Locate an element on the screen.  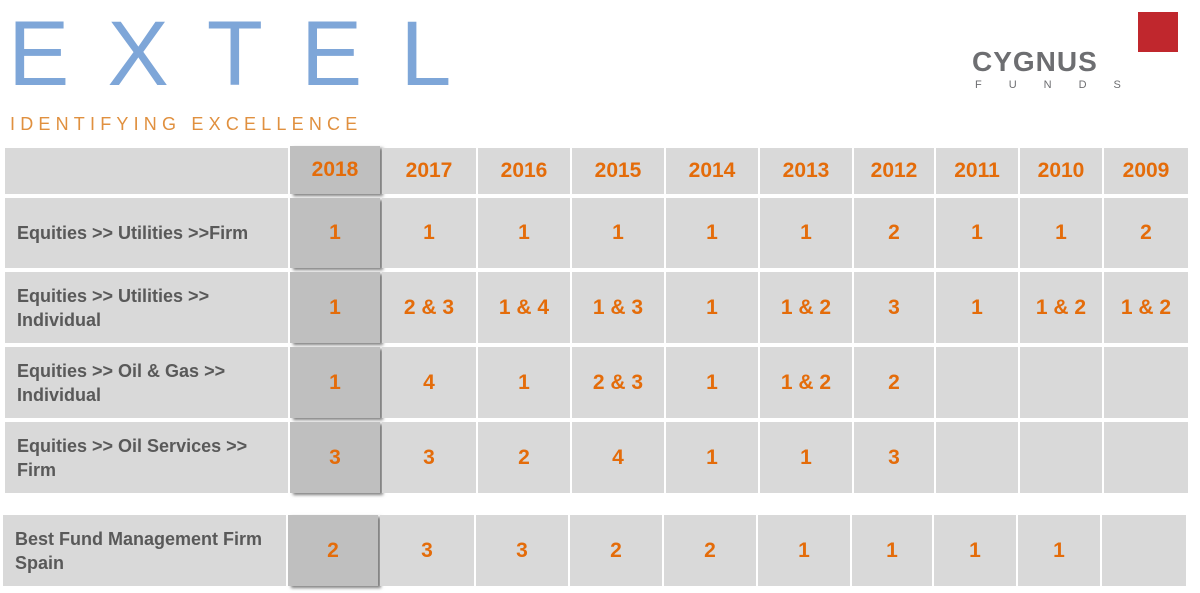
cygnus-sub: FUNDS is located at coordinates (1061, 85).